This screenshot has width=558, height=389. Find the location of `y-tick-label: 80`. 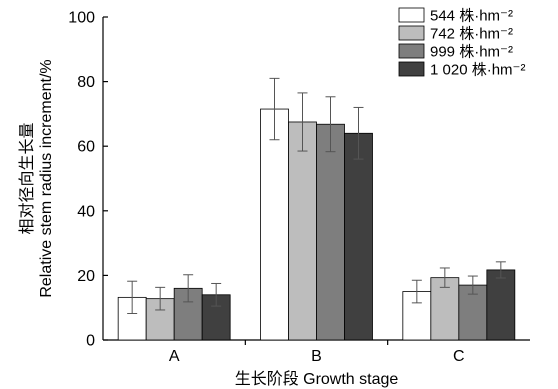

y-tick-label: 80 is located at coordinates (86, 82).